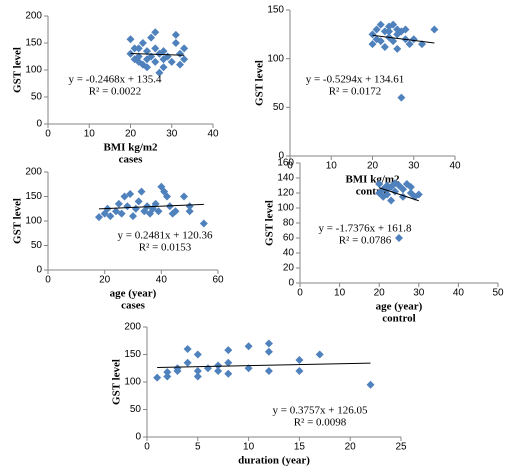 This screenshot has width=517, height=475. What do you see at coordinates (355, 92) in the screenshot?
I see `annotation: R² = 0.0172` at bounding box center [355, 92].